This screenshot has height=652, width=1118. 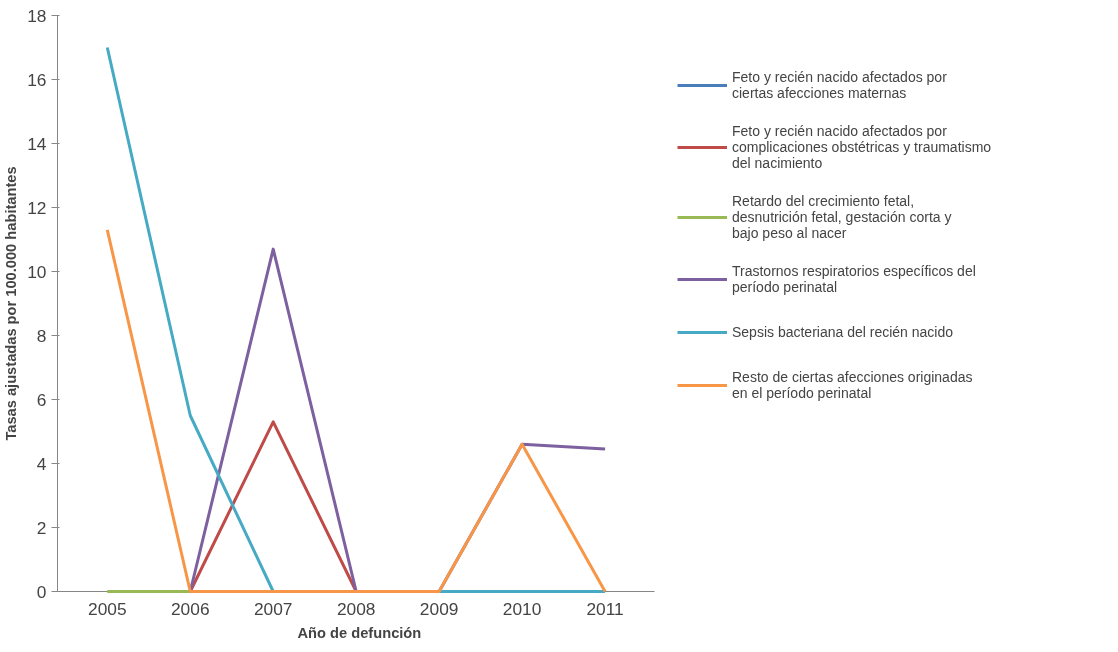 I want to click on y-tick-label: 14, so click(x=37, y=143).